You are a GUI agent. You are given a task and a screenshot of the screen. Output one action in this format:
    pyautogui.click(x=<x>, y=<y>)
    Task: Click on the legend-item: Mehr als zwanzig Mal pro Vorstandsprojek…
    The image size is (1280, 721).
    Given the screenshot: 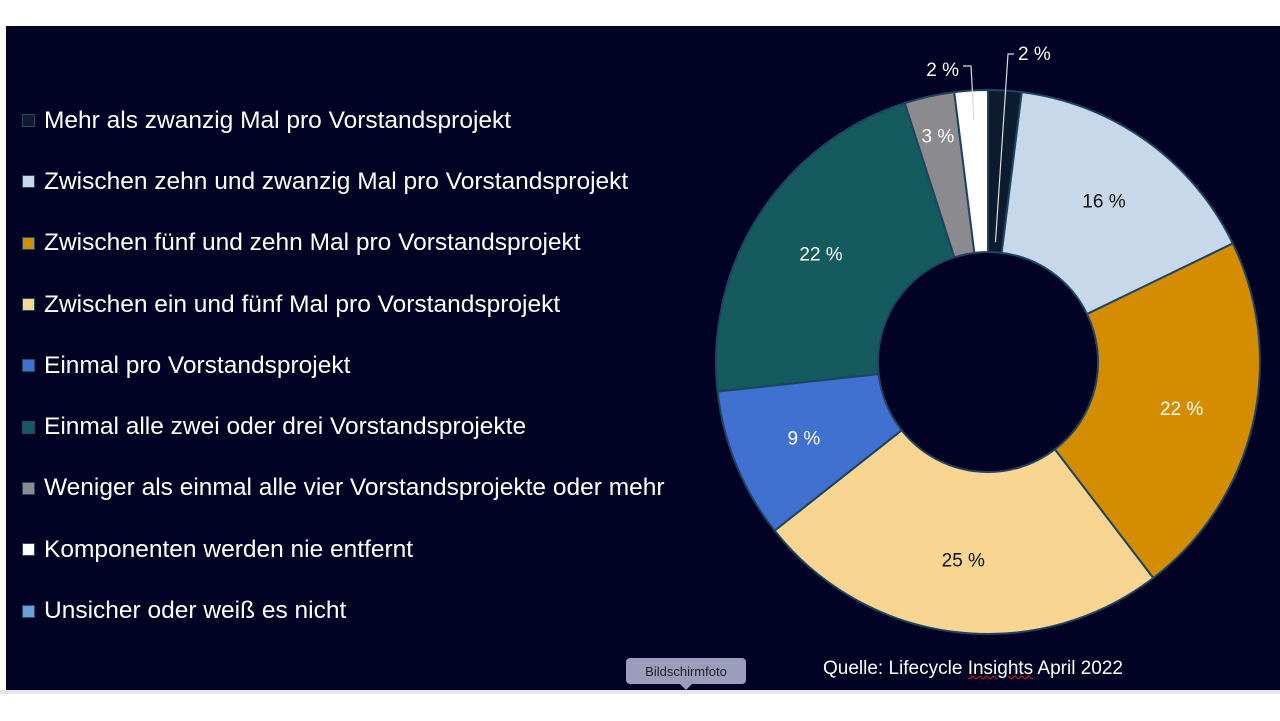 What is the action you would take?
    pyautogui.click(x=343, y=120)
    